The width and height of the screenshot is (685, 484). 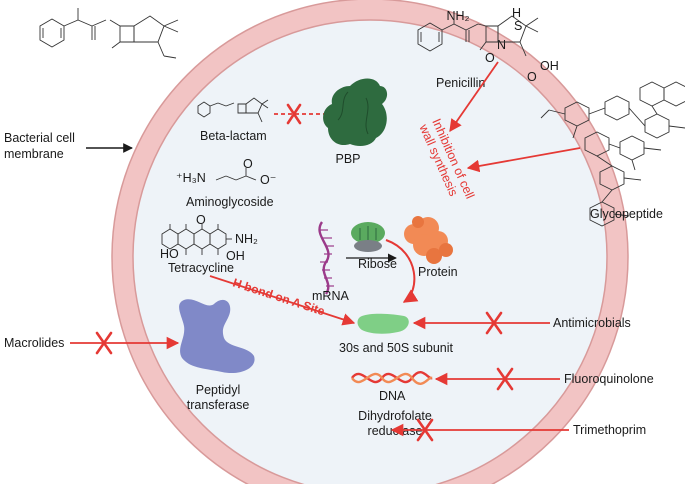 What do you see at coordinates (235, 256) in the screenshot?
I see `tetracycline-hydroxyl: OH` at bounding box center [235, 256].